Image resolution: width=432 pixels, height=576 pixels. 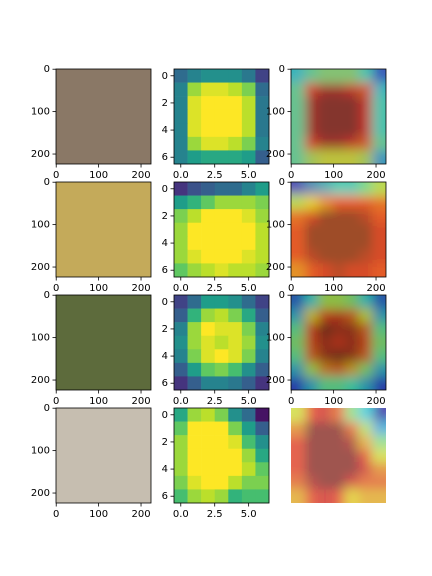 What do you see at coordinates (249, 514) in the screenshot?
I see `x-tick-label: 5.0` at bounding box center [249, 514].